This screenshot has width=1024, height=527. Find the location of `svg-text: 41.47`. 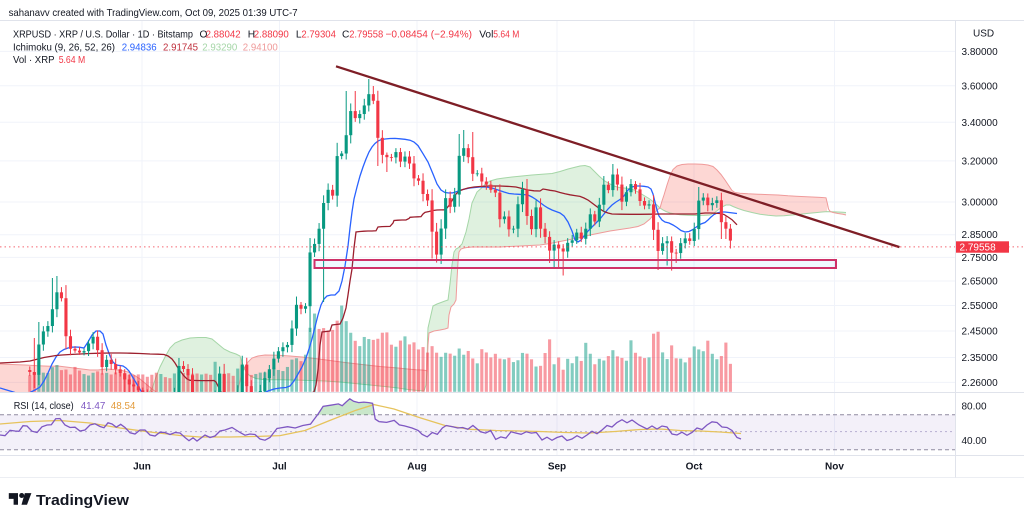

svg-text: 41.47 is located at coordinates (93, 406).